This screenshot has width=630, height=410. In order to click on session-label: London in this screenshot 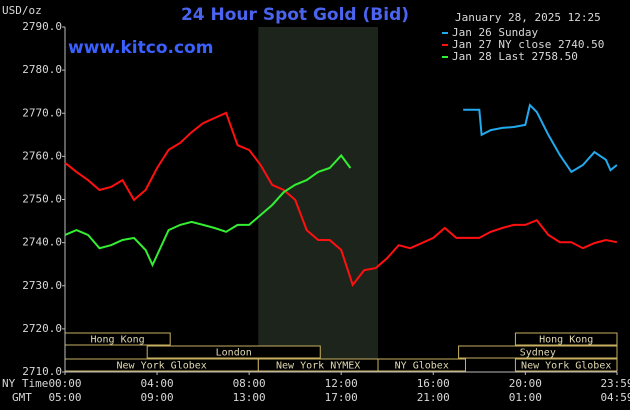, I will do `click(234, 353)`.